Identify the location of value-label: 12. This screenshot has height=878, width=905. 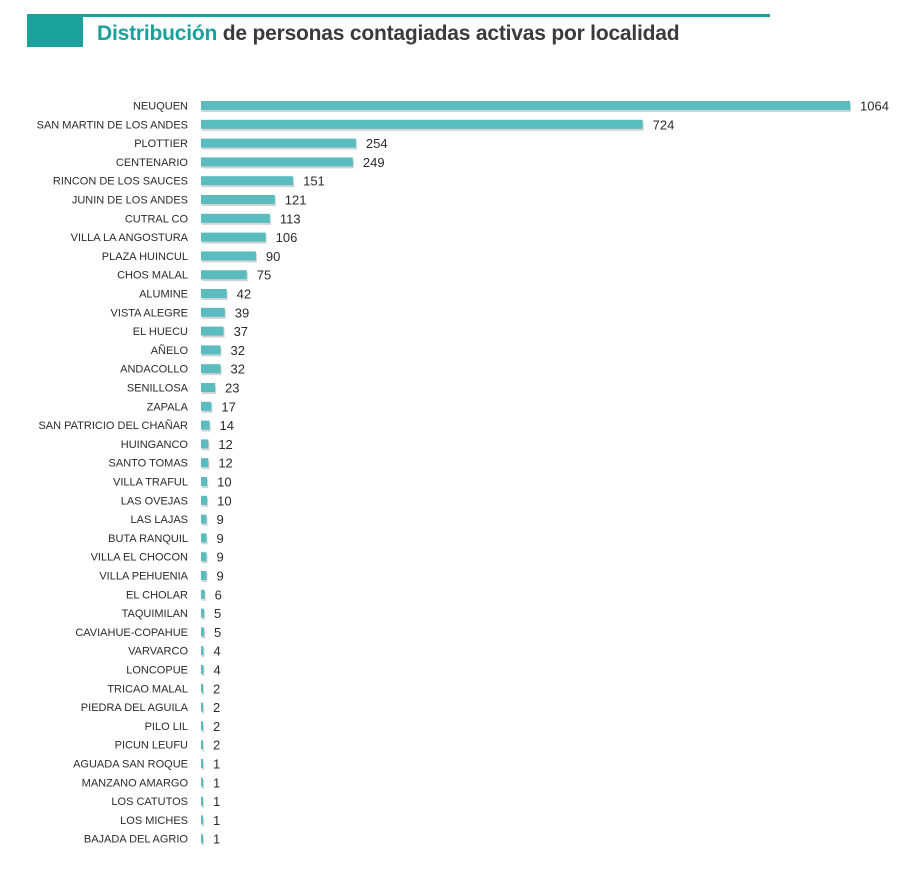
(225, 444).